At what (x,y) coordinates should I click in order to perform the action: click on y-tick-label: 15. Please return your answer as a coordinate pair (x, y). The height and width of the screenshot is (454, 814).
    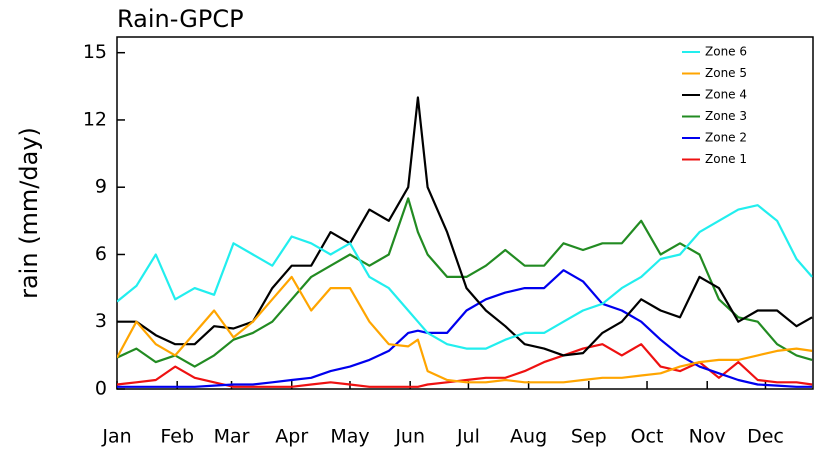
    Looking at the image, I should click on (95, 52).